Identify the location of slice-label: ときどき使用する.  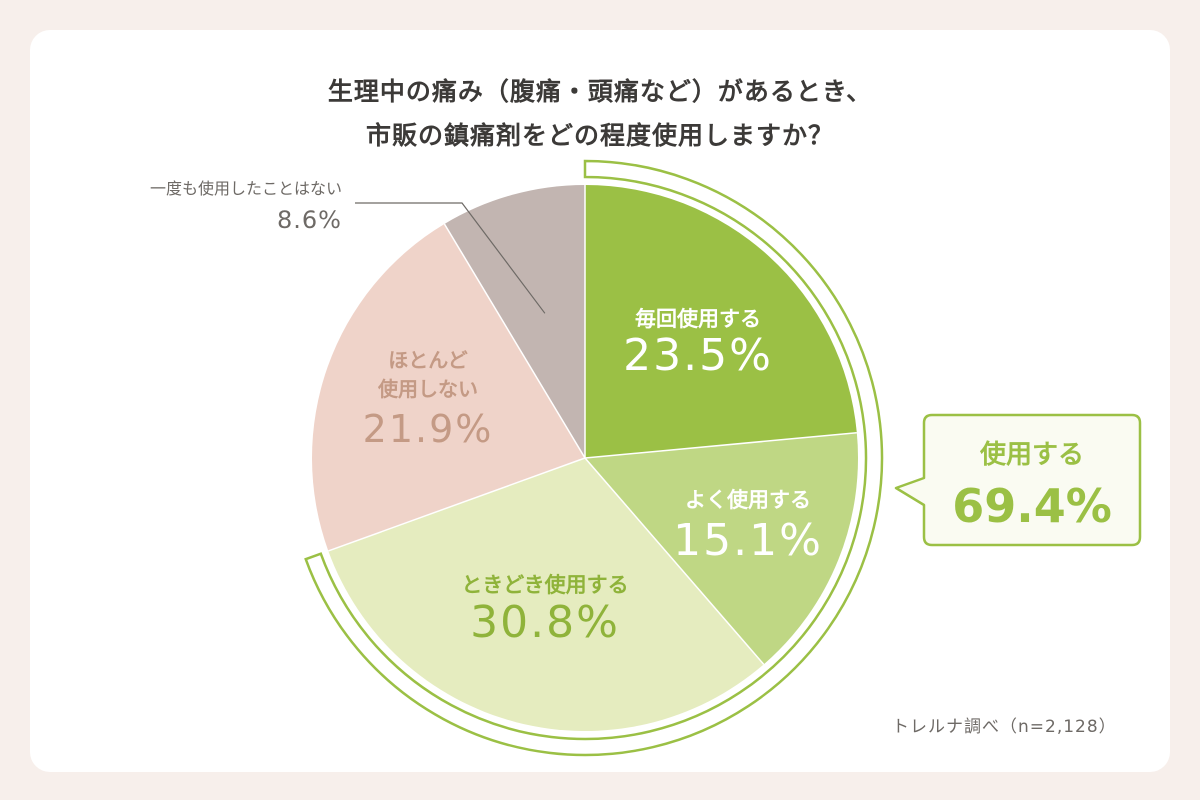
(544, 585).